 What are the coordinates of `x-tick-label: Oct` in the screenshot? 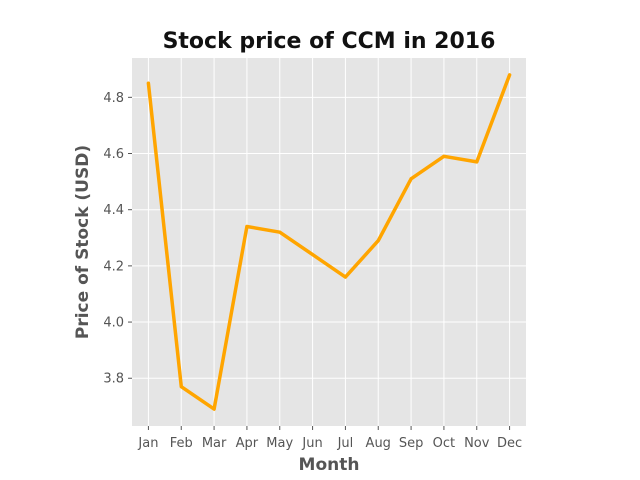 It's located at (444, 443).